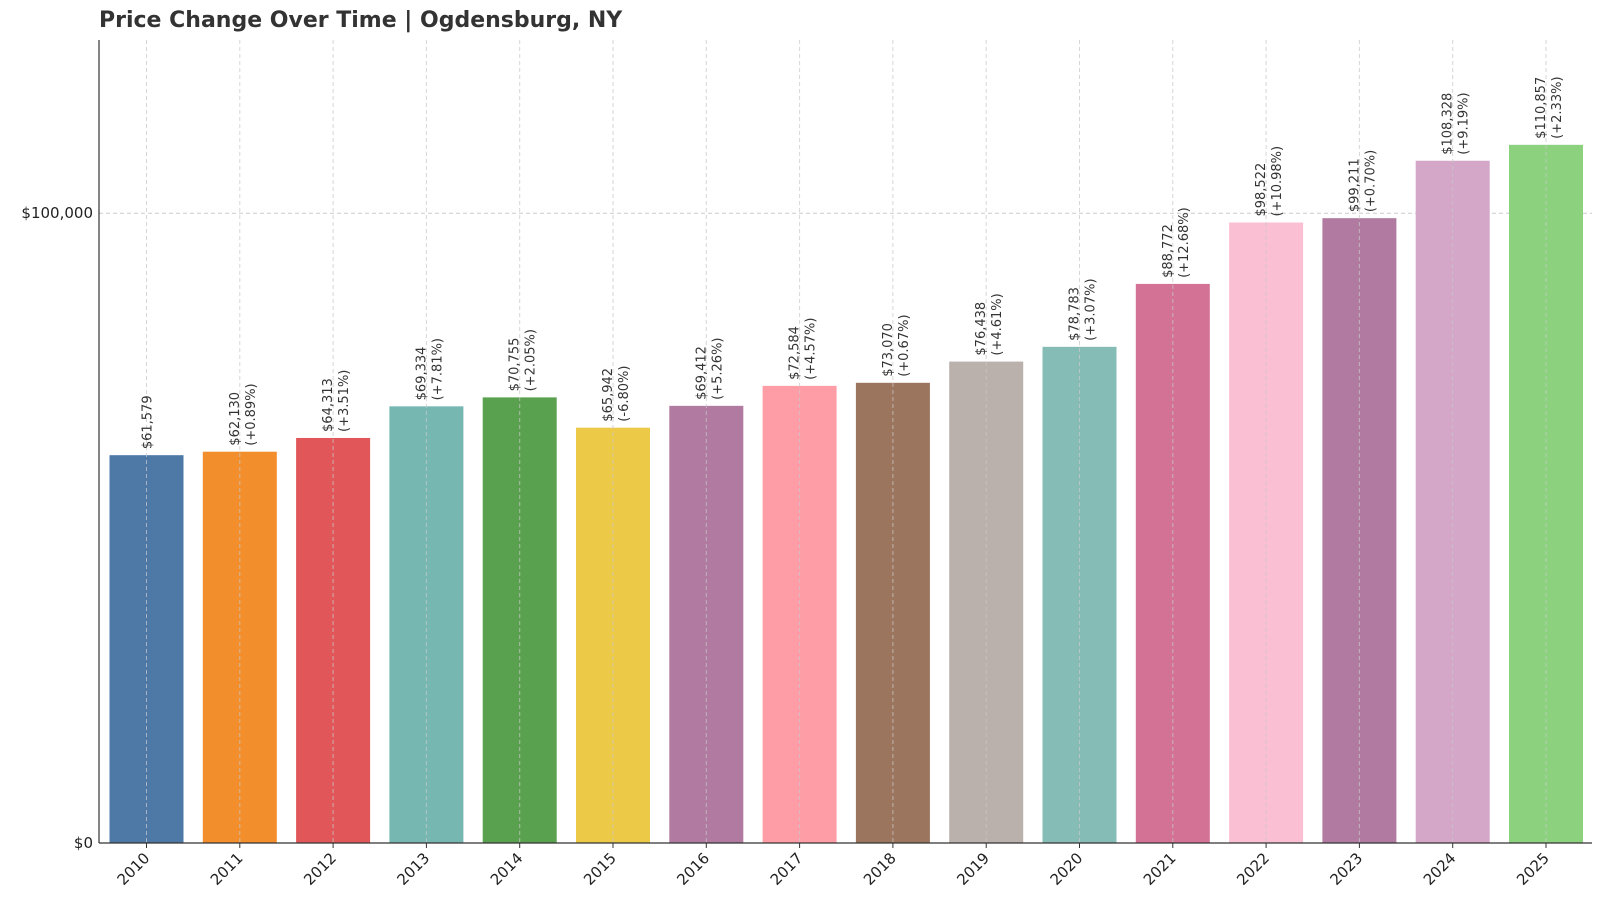  I want to click on y-tick-label: $100,000, so click(57, 213).